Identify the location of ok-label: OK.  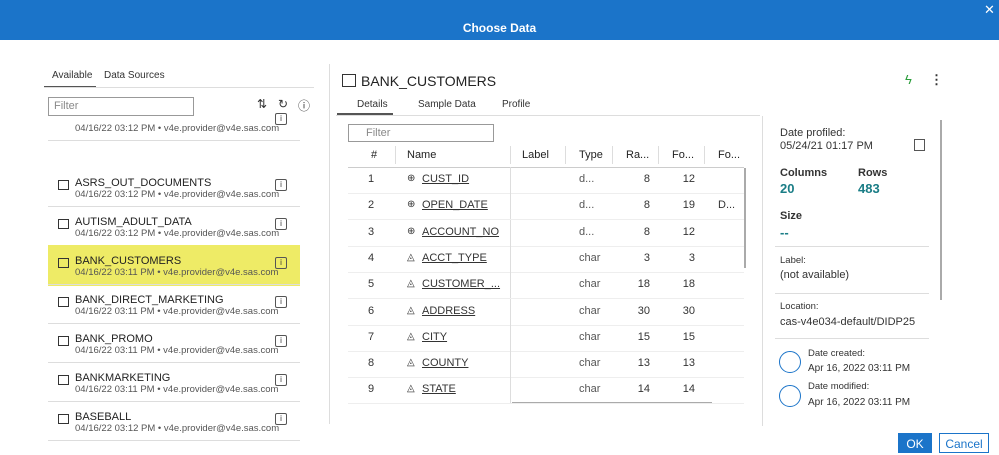
(915, 444).